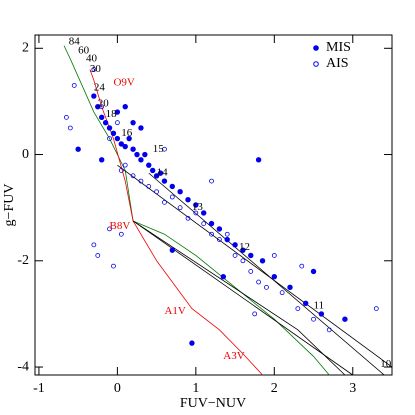  Describe the element at coordinates (174, 311) in the screenshot. I see `annotation: A1V` at that location.